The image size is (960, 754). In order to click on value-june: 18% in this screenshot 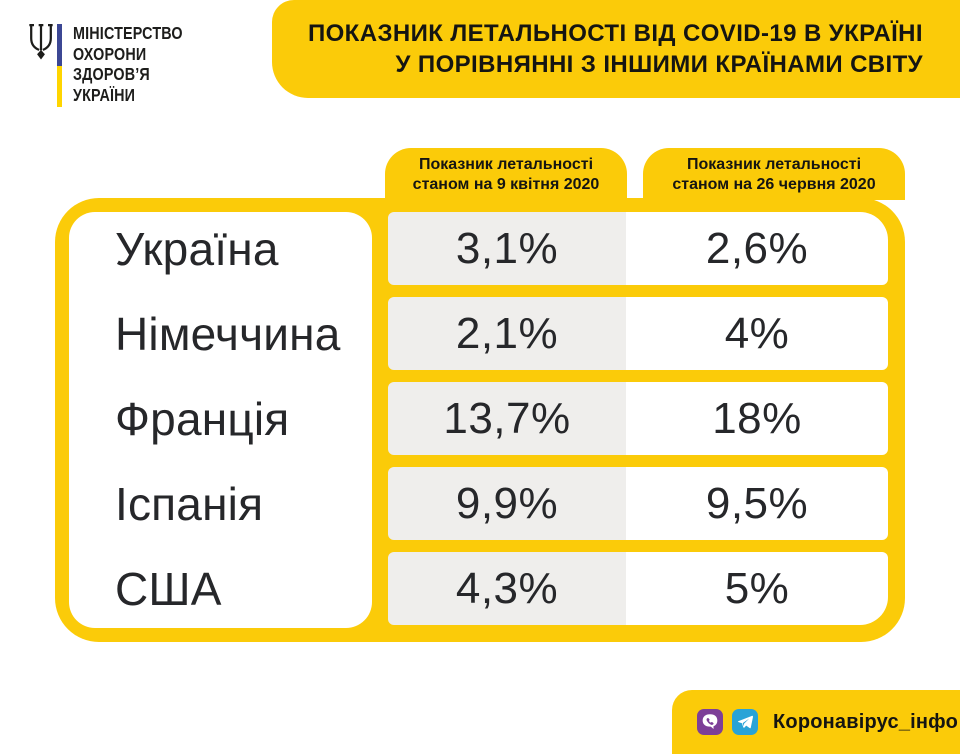, I will do `click(757, 418)`.